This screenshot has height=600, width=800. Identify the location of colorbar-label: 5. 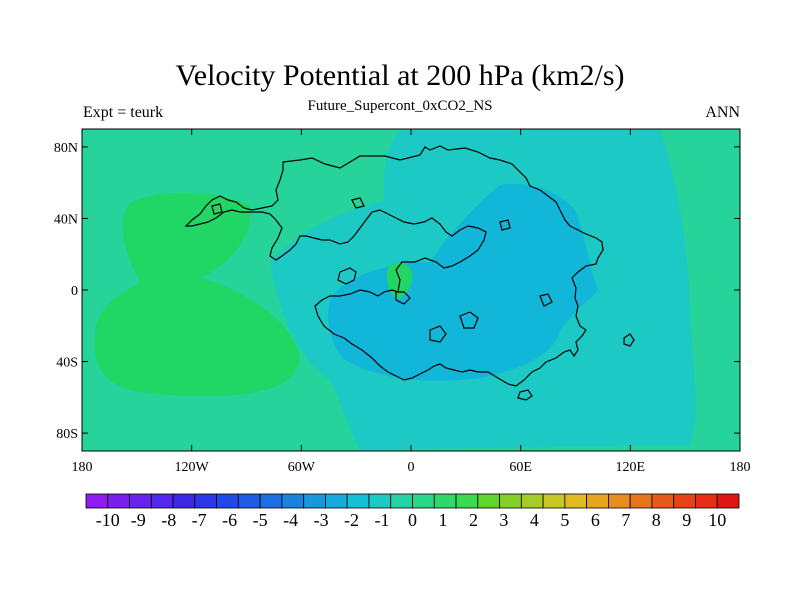
(564, 520).